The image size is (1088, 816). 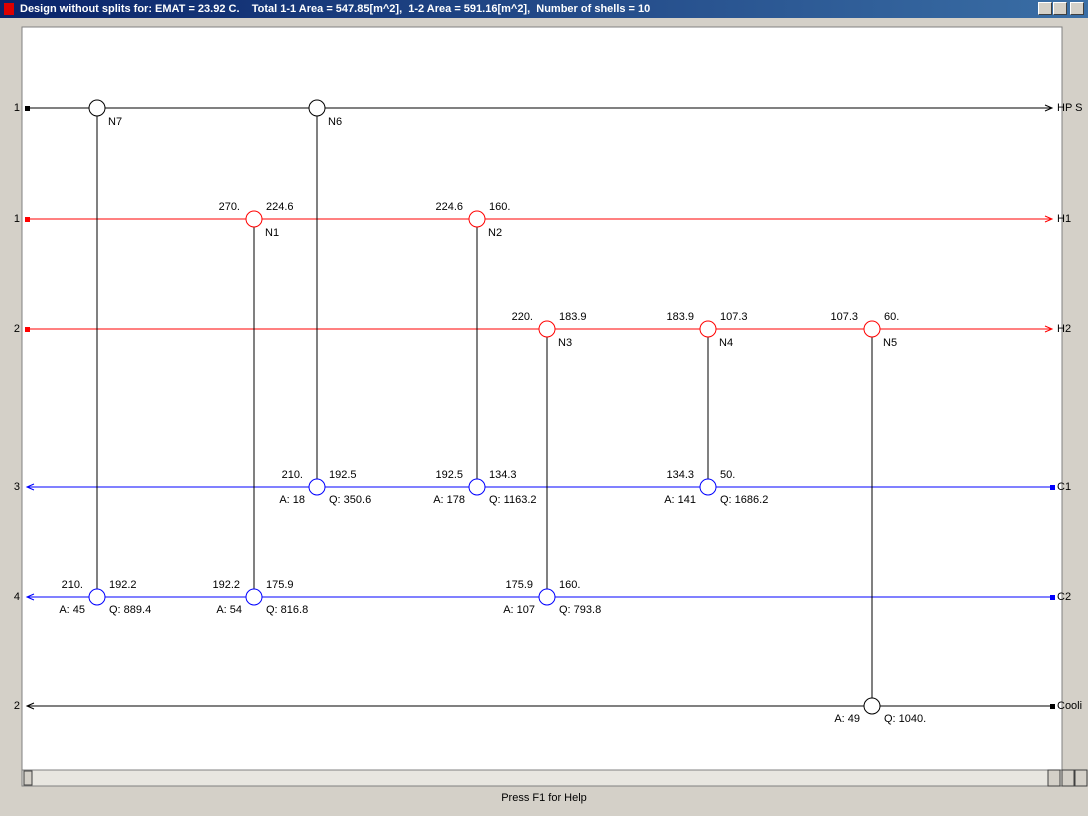 I want to click on status-bar: Press F1 for Help, so click(x=544, y=798).